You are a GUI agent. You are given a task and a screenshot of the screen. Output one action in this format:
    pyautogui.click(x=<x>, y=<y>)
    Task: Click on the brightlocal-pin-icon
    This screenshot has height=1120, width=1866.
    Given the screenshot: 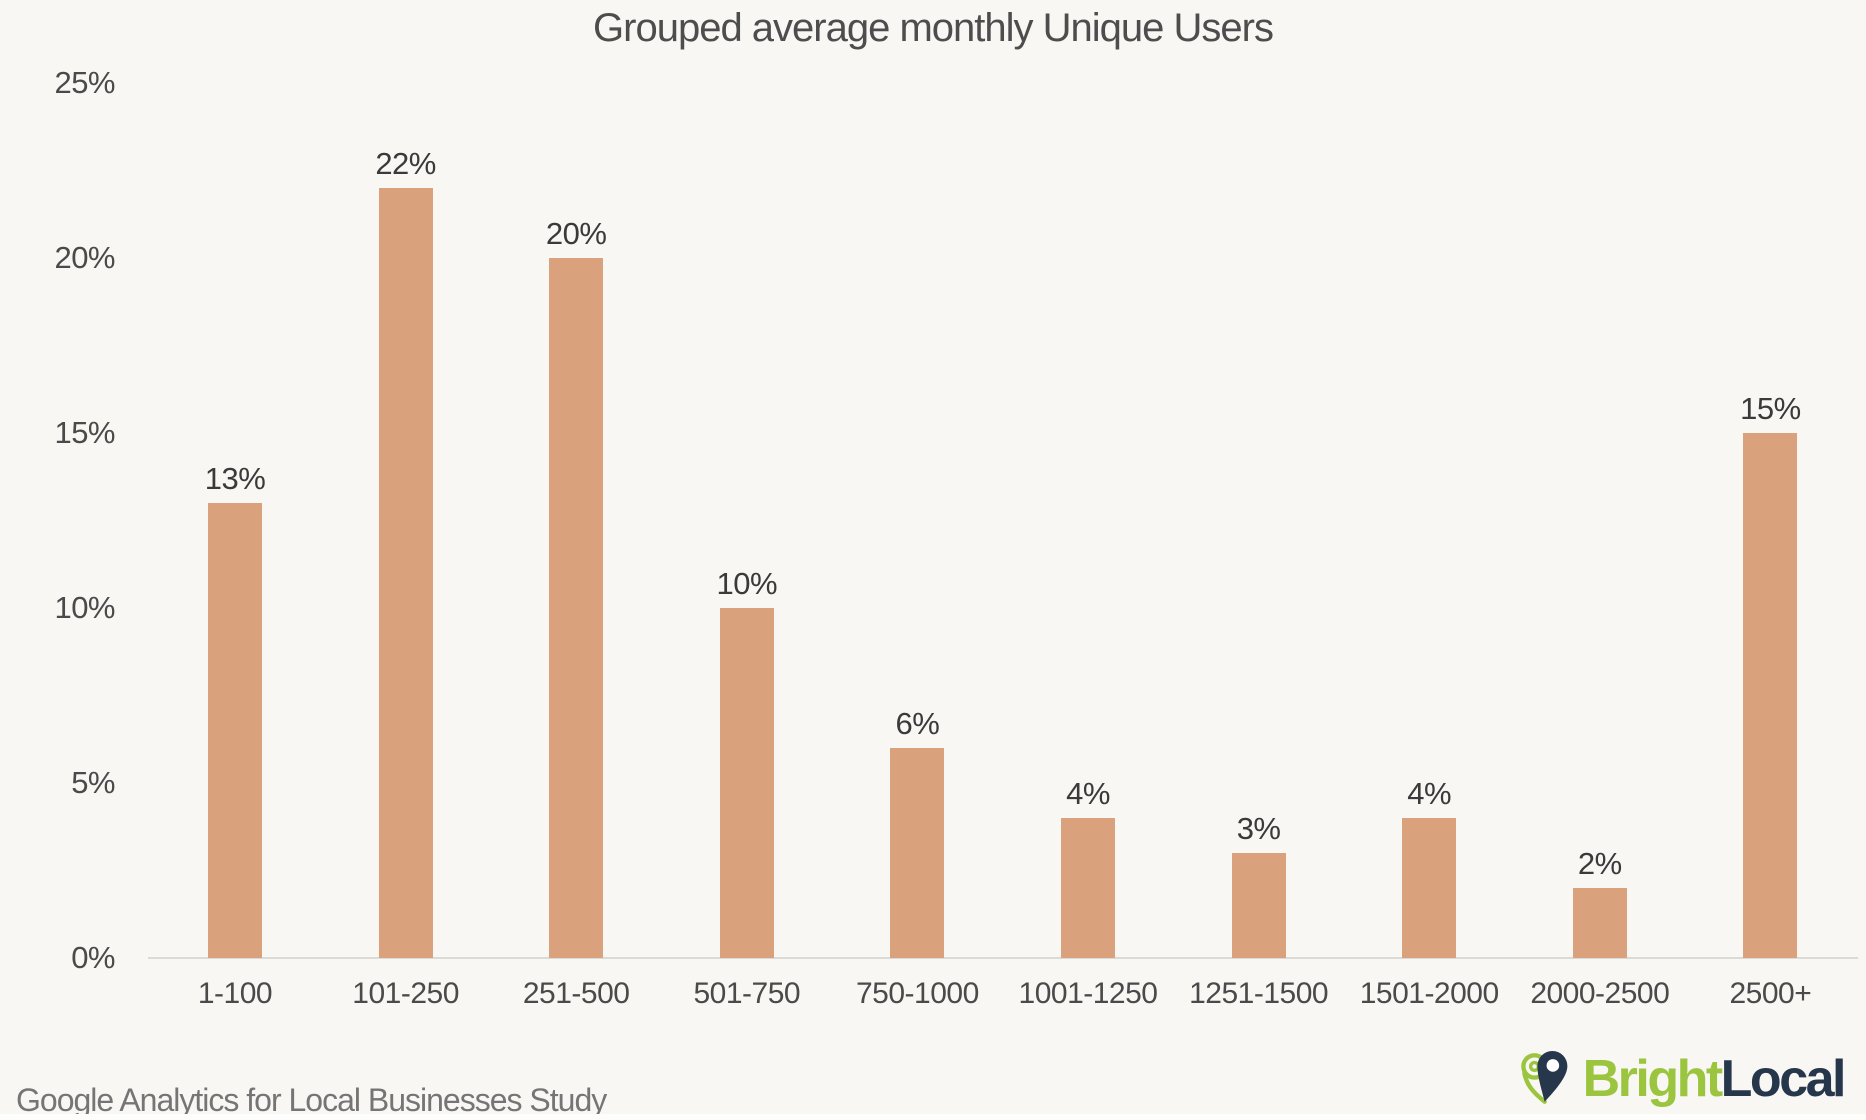 What is the action you would take?
    pyautogui.click(x=1543, y=1077)
    